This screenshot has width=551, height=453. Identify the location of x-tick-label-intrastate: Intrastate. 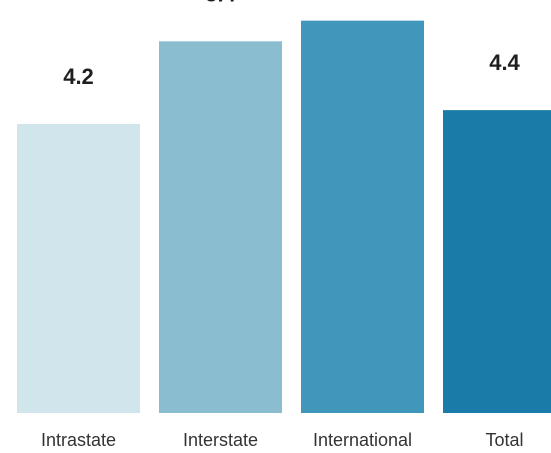
(78, 440).